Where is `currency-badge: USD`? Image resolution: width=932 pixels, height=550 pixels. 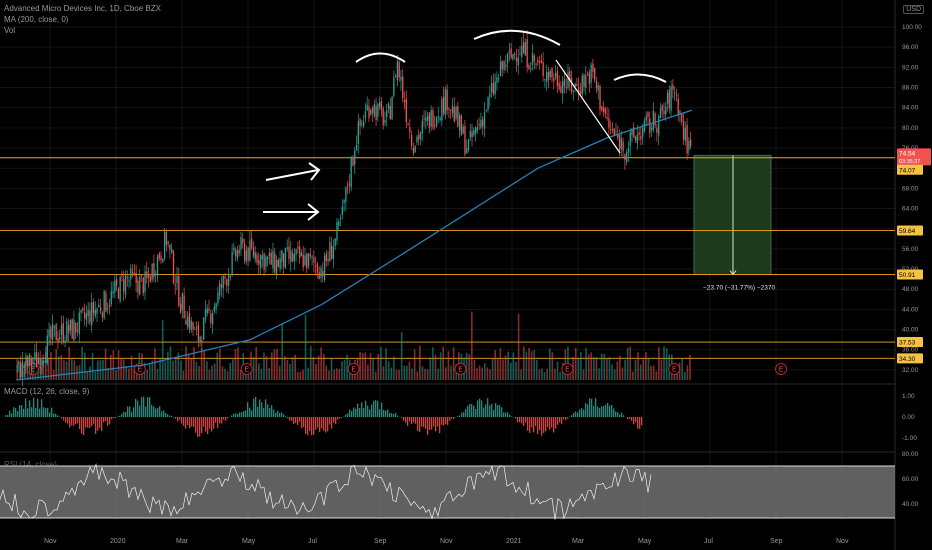 currency-badge: USD is located at coordinates (913, 9).